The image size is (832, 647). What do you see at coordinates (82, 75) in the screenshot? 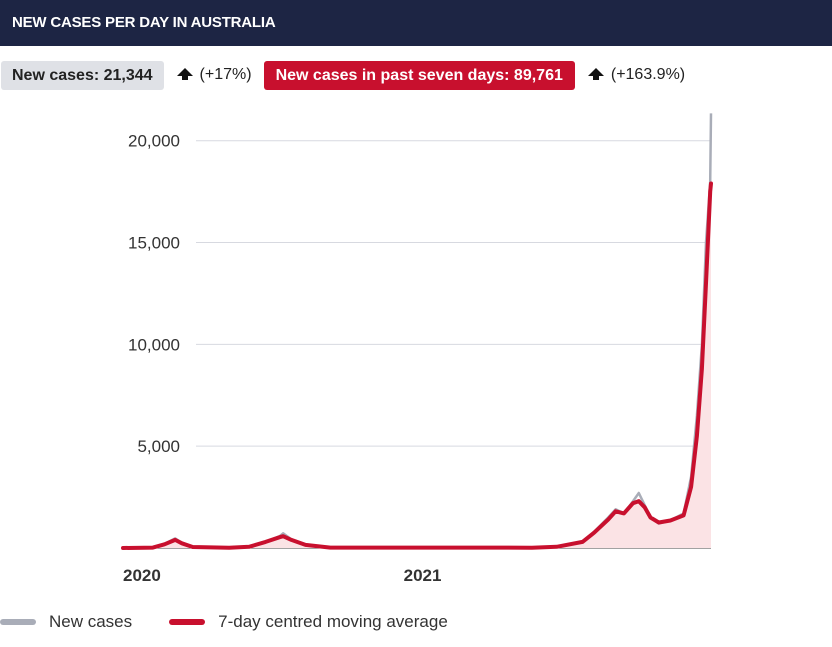
I see `new-cases-badge: New cases: 21,344` at bounding box center [82, 75].